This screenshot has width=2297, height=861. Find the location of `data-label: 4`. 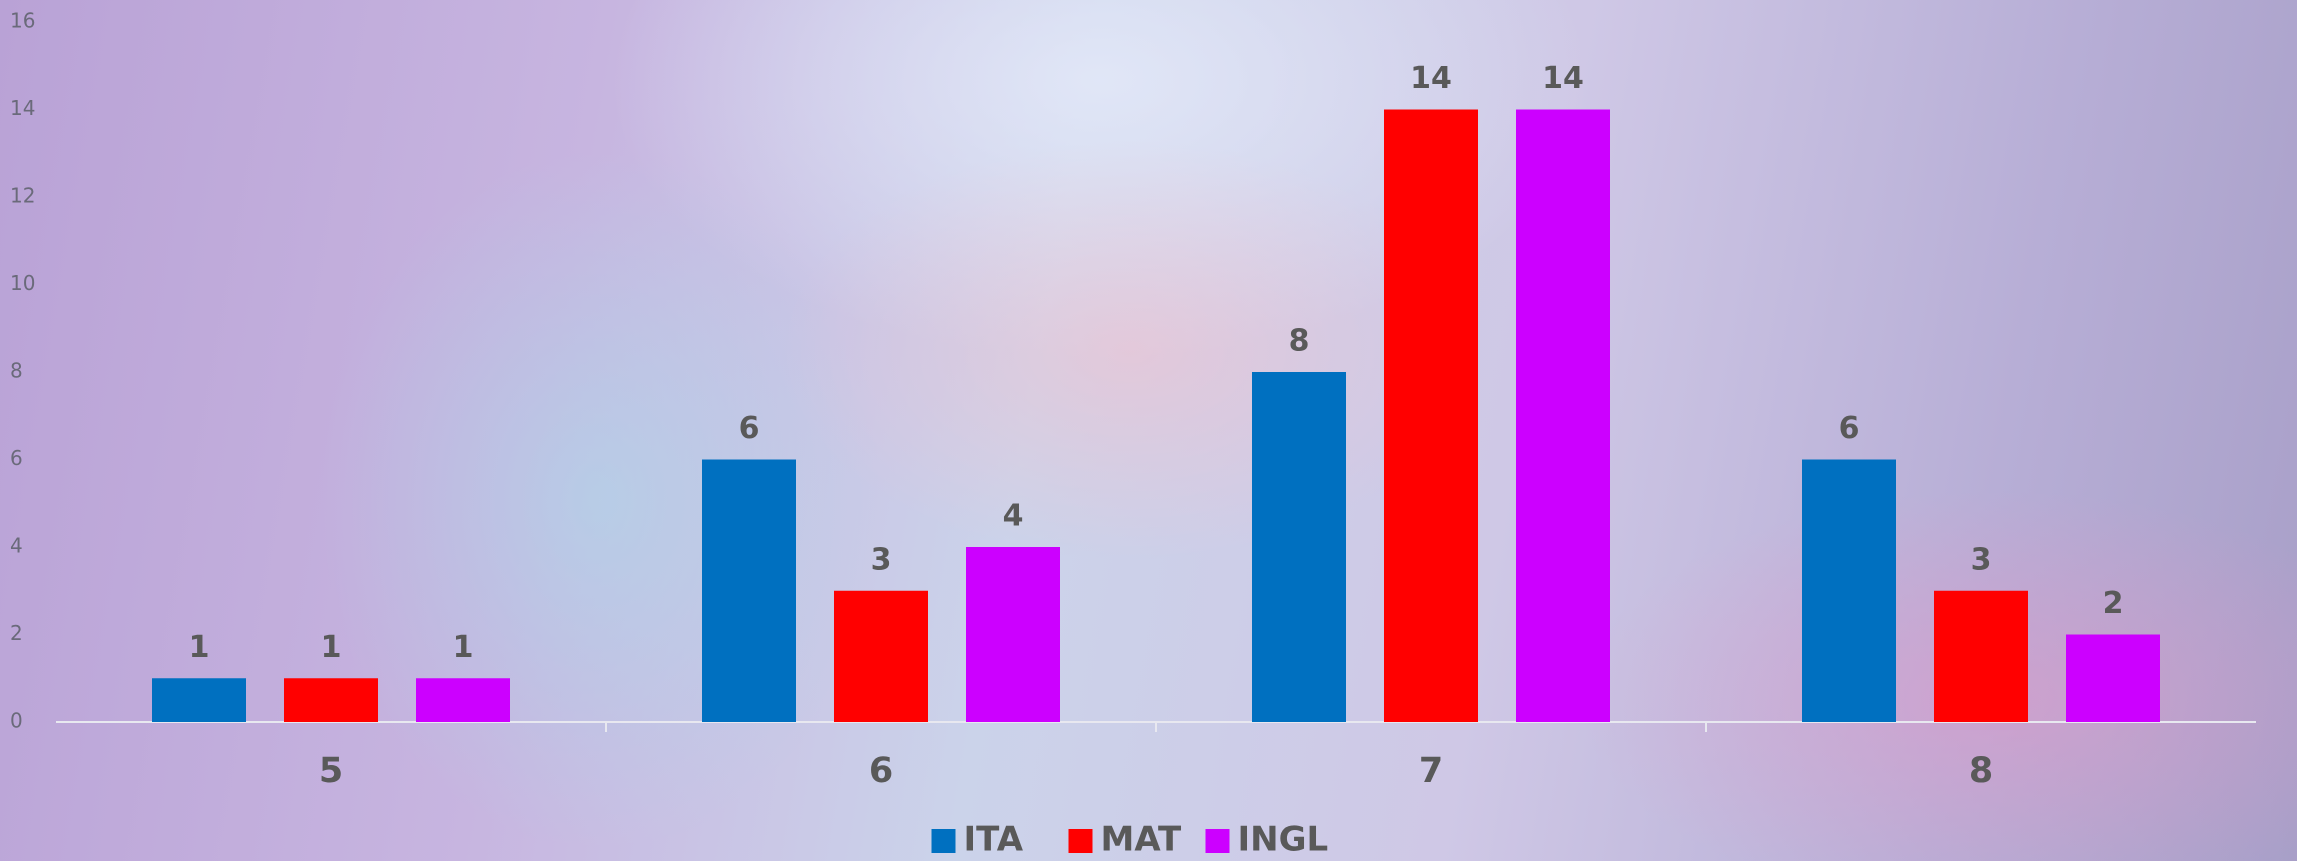

data-label: 4 is located at coordinates (1013, 516).